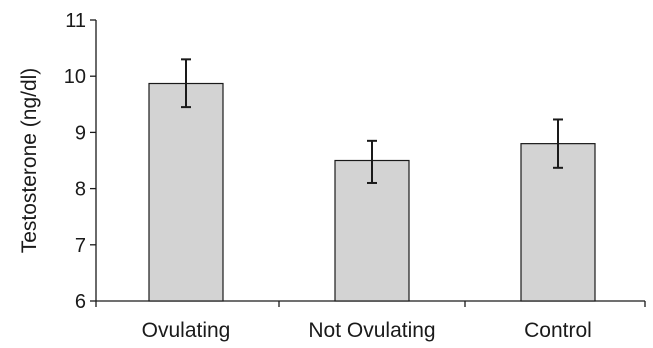  Describe the element at coordinates (29, 161) in the screenshot. I see `y-axis-title: Testosterone (ng/dl)` at that location.